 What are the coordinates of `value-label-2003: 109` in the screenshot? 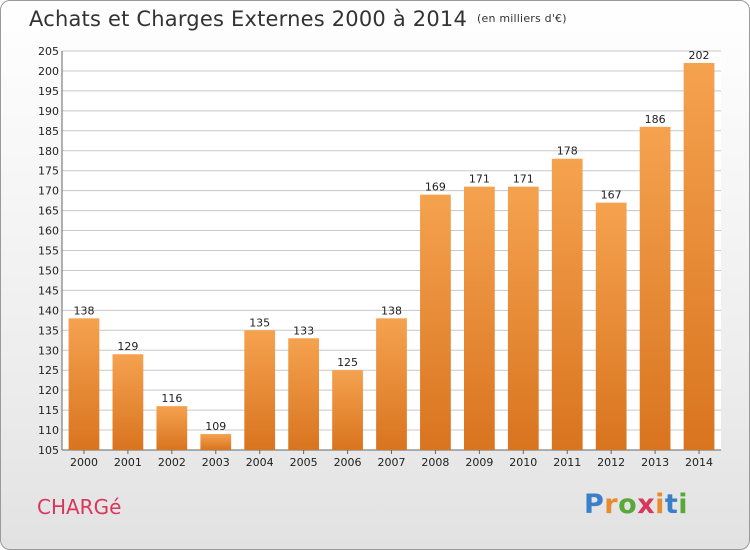 It's located at (215, 426).